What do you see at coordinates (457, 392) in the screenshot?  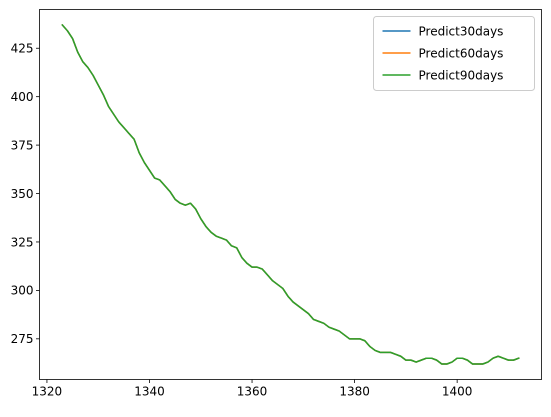 I see `x-tick-label: 1400` at bounding box center [457, 392].